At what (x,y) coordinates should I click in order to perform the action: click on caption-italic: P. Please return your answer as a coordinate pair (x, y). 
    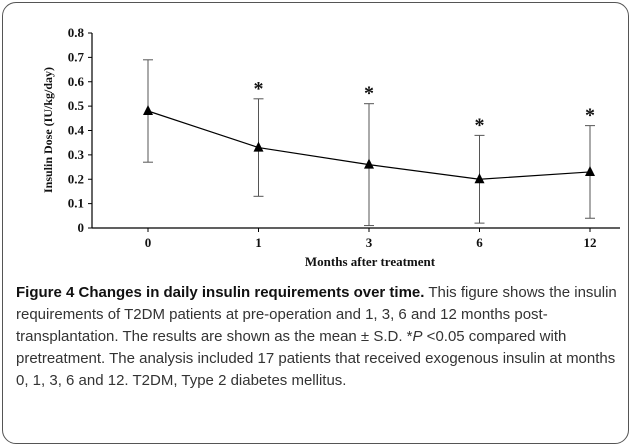
    Looking at the image, I should click on (417, 336).